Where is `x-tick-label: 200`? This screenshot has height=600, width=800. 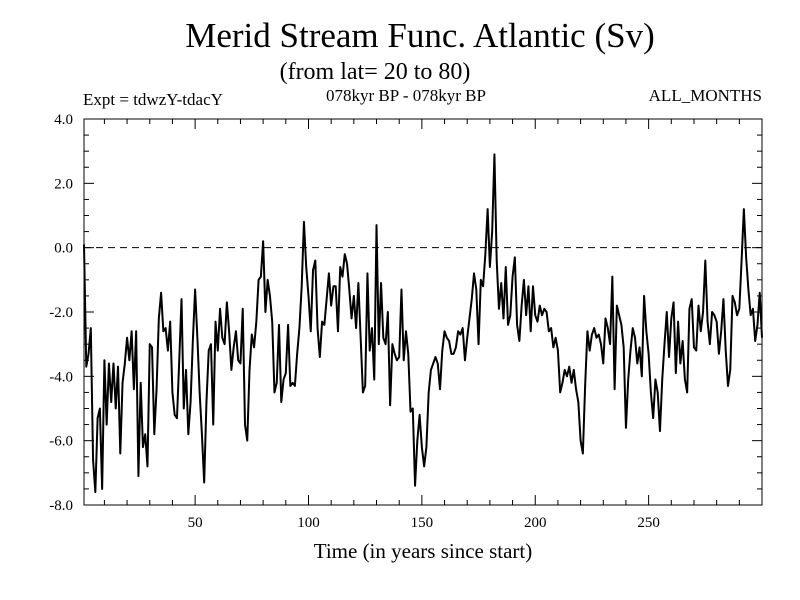
x-tick-label: 200 is located at coordinates (535, 523).